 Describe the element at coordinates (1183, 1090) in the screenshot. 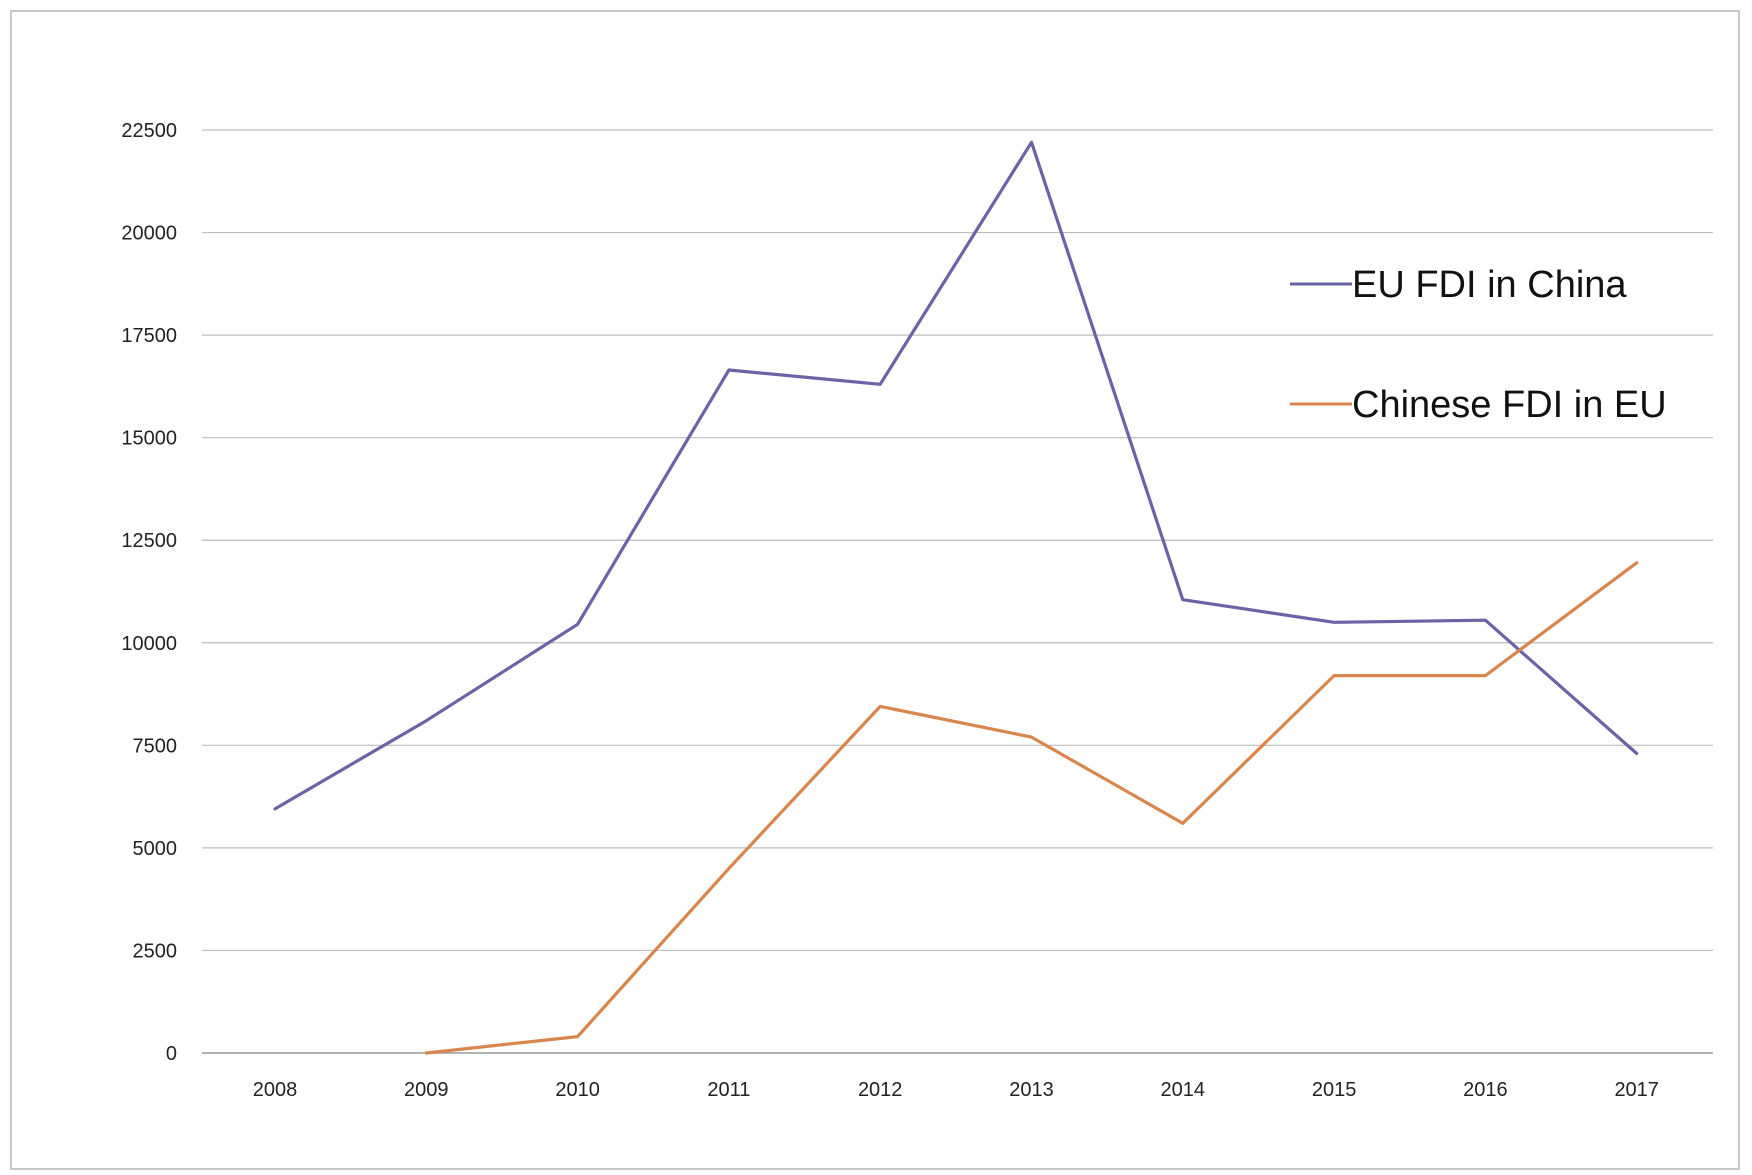

I see `x-tick-label-2014: 2014` at that location.